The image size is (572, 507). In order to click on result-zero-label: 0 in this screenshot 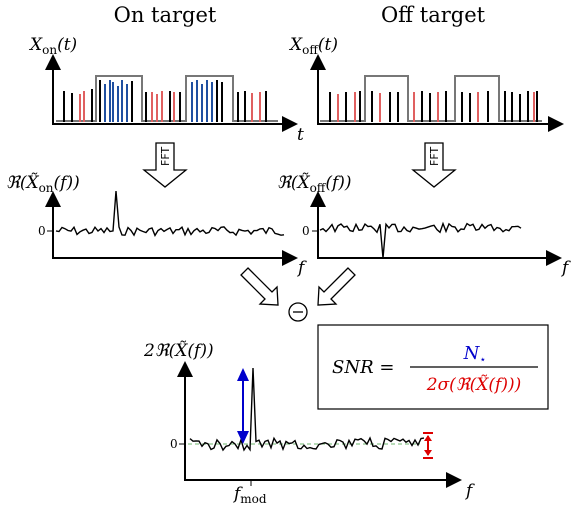, I will do `click(174, 444)`.